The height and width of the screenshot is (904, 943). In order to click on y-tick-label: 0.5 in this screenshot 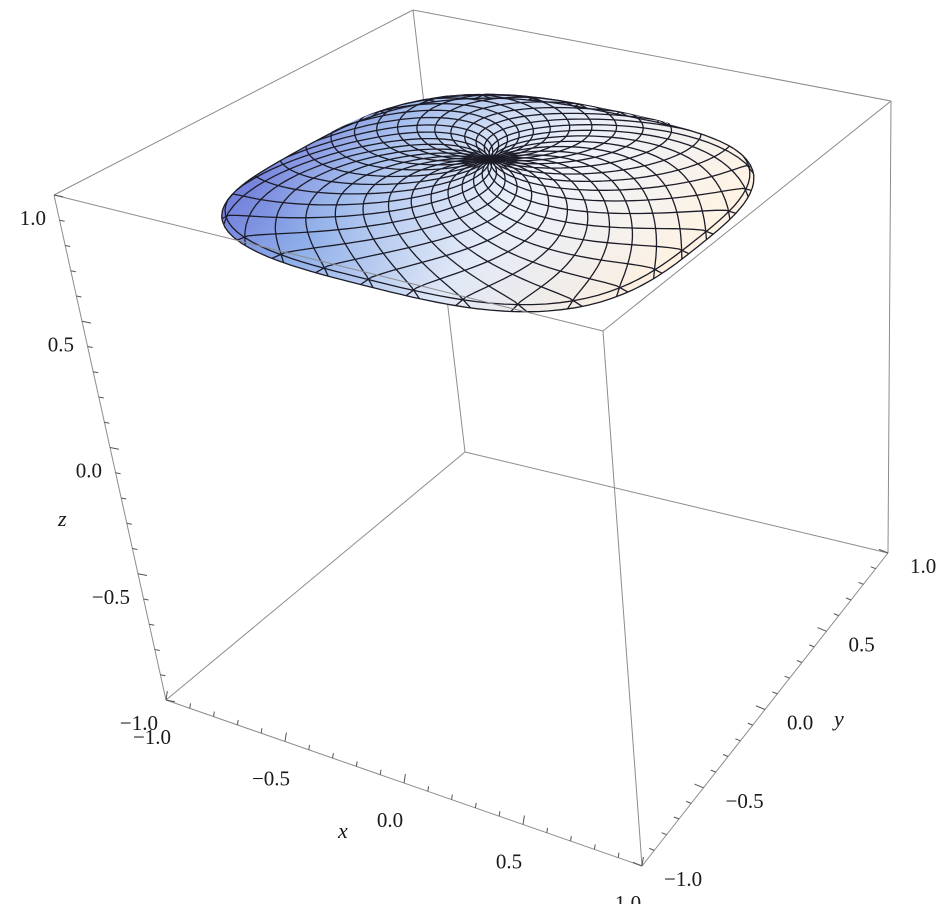, I will do `click(862, 644)`.